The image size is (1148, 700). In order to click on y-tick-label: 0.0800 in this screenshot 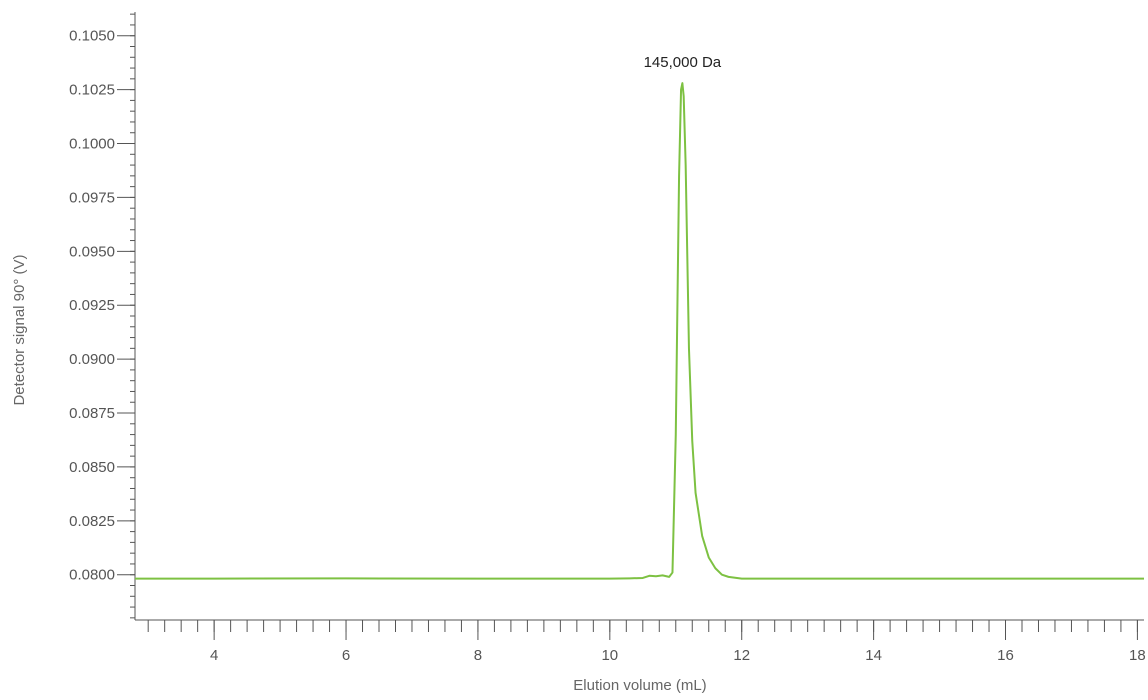, I will do `click(92, 575)`.